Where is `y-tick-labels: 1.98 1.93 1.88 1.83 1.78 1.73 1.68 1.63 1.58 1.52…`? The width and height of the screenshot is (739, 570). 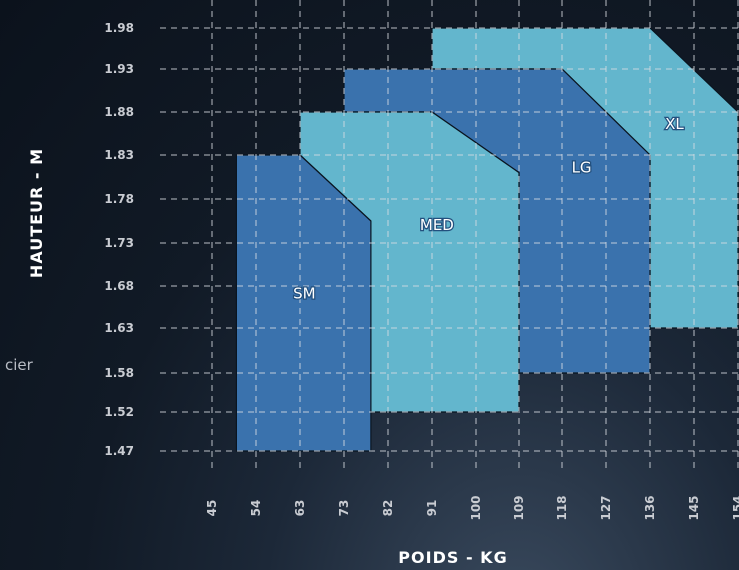 y-tick-labels: 1.98 1.93 1.88 1.83 1.78 1.73 1.68 1.63 1.58 1.52… is located at coordinates (119, 239).